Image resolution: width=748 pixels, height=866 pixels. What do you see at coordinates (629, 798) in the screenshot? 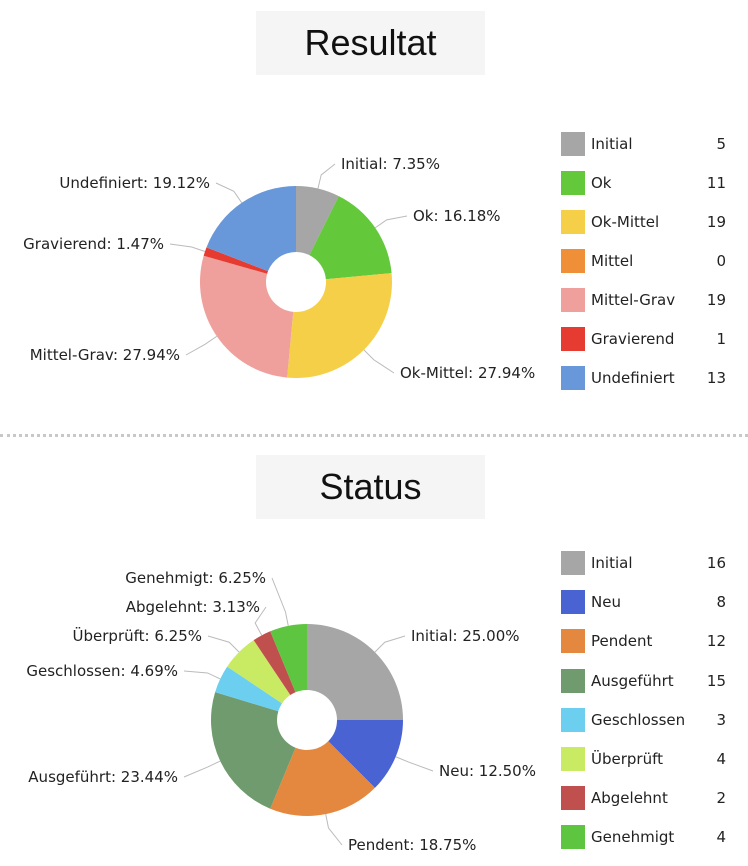
I see `legend-label: Abgelehnt` at bounding box center [629, 798].